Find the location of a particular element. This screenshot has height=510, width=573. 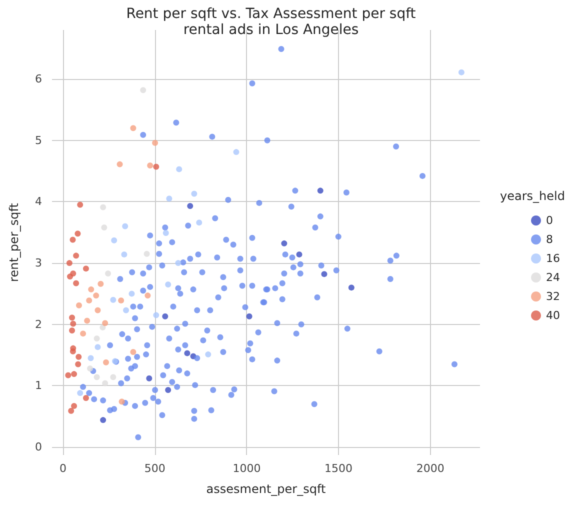

x-tick-label: 2000 is located at coordinates (430, 468).